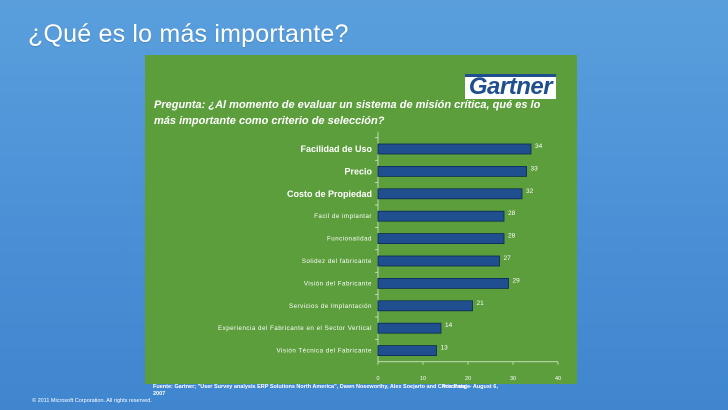 This screenshot has width=728, height=410. What do you see at coordinates (481, 303) in the screenshot?
I see `data-label: 21` at bounding box center [481, 303].